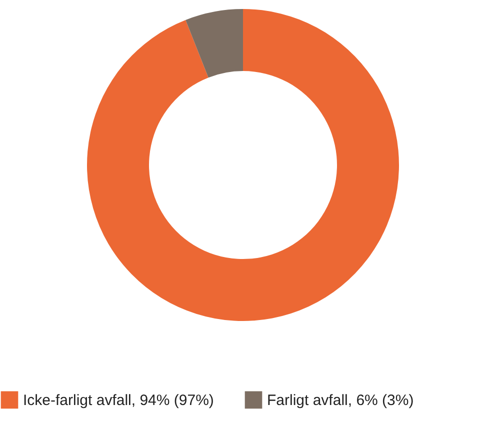  I want to click on legend-label: Farligt avfall, 6% (3%), so click(340, 400).